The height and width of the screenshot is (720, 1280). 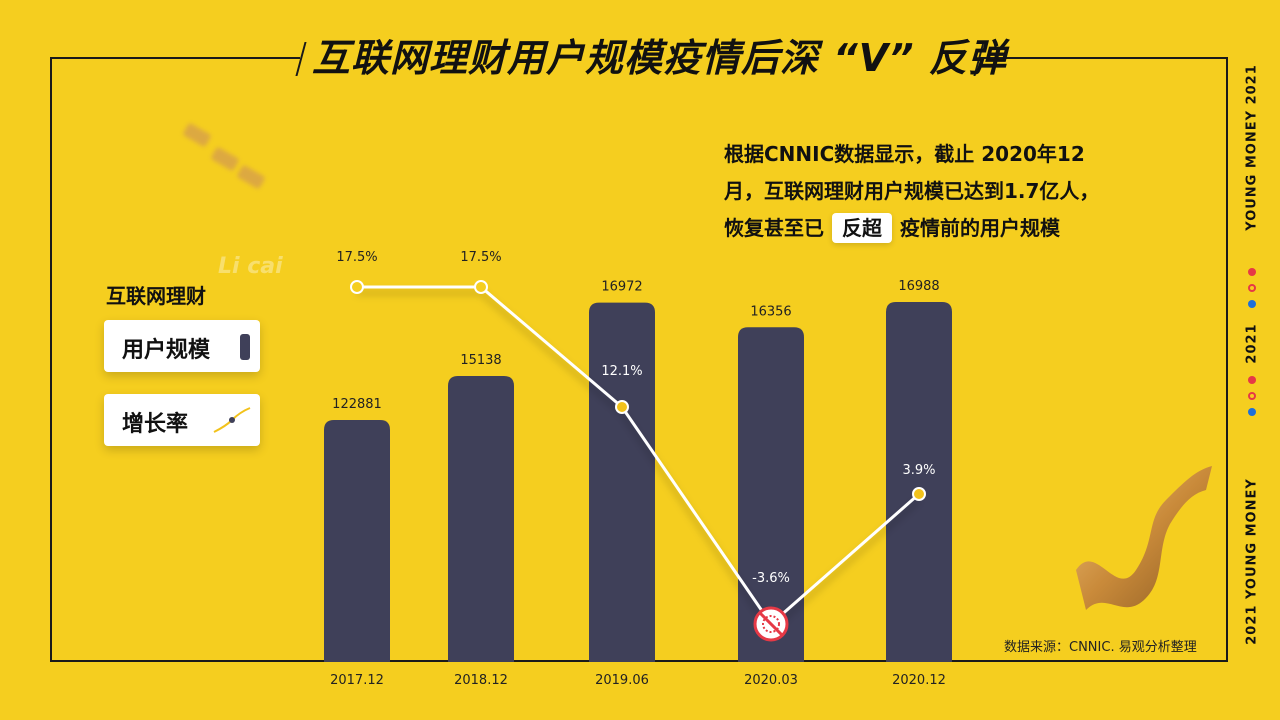 What do you see at coordinates (980, 228) in the screenshot?
I see `note-line-3-post: 疫情前的用户规模` at bounding box center [980, 228].